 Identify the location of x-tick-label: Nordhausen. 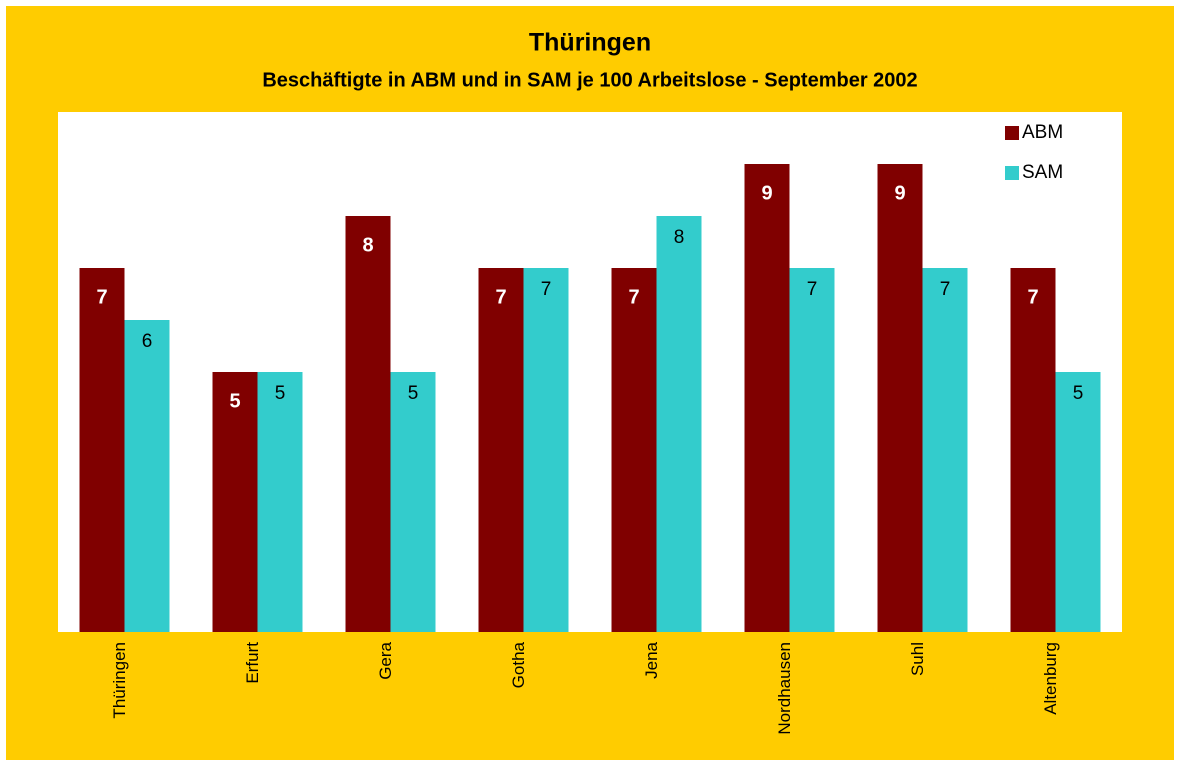
(784, 688).